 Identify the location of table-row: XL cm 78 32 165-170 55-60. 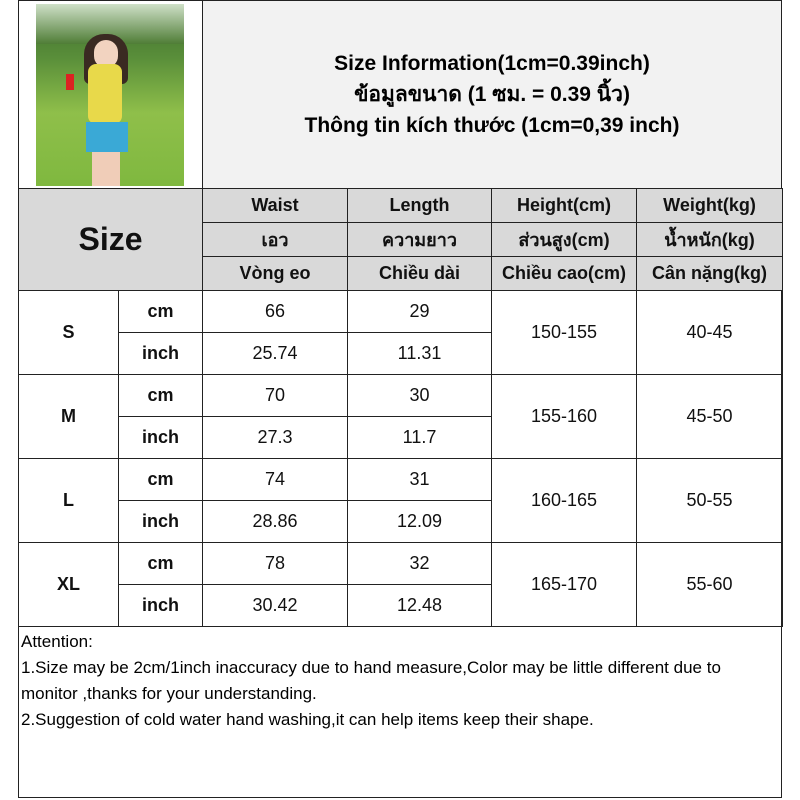
(400, 584).